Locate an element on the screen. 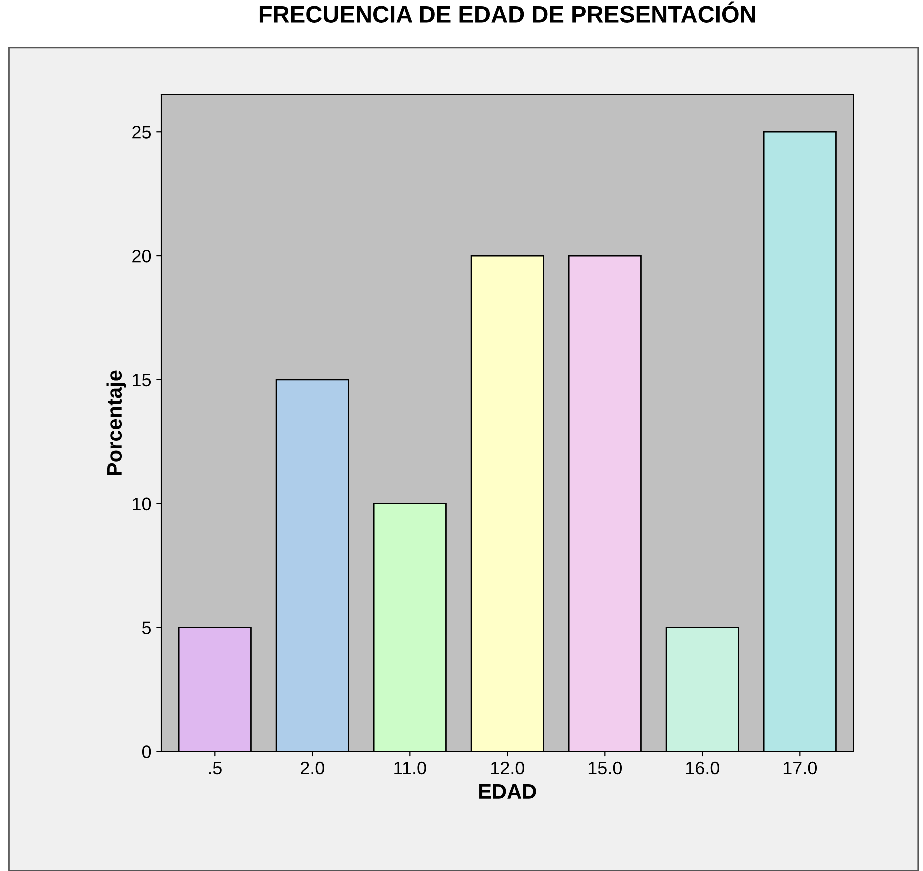  chart-title: FRECUENCIA DE EDAD DE PRESENTACIÓN is located at coordinates (508, 12).